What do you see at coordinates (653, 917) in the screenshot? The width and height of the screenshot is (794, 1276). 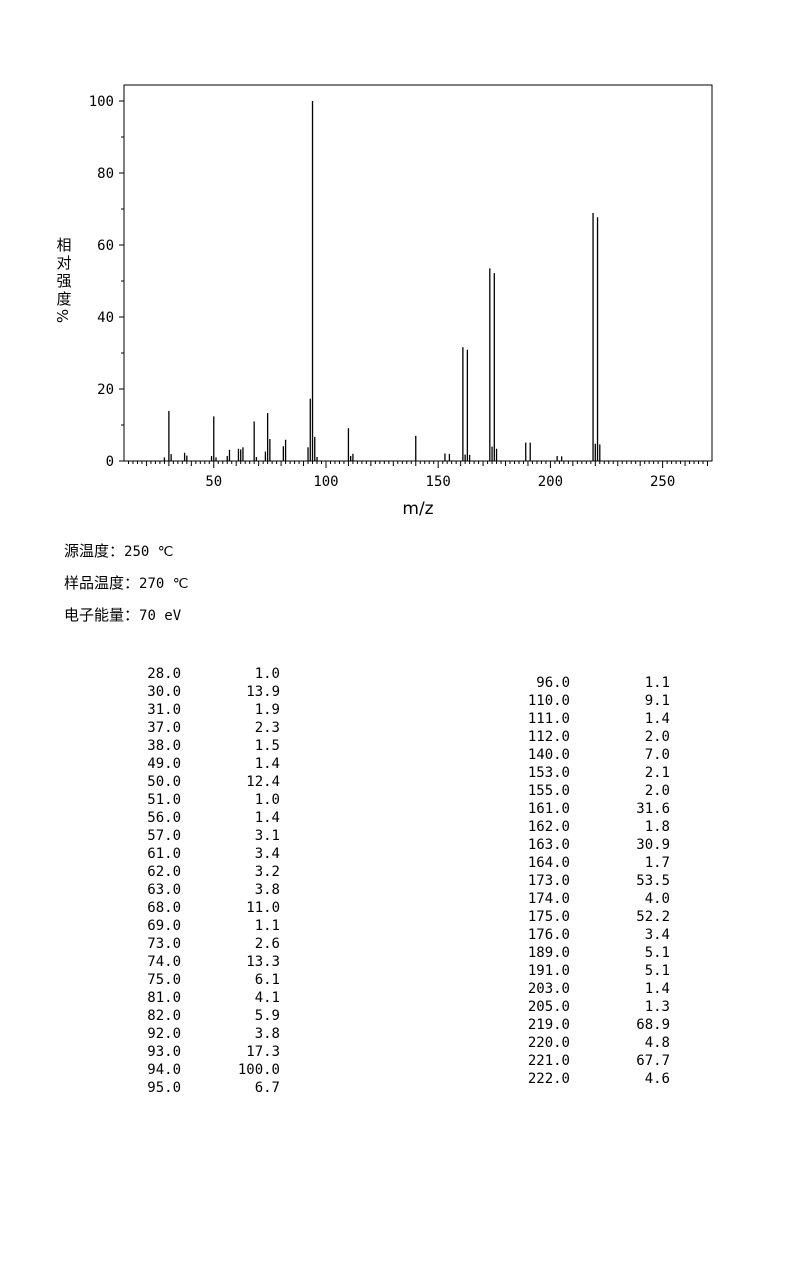 I see `abundance-value: 52.2` at bounding box center [653, 917].